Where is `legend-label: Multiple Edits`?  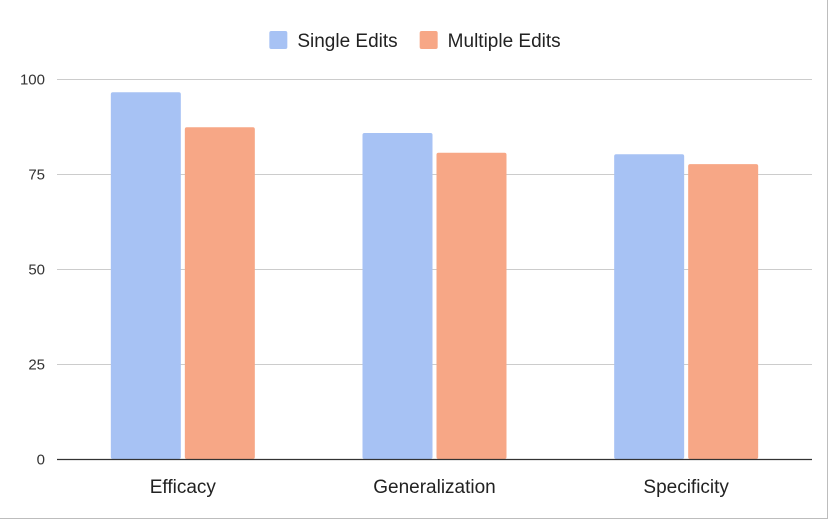 legend-label: Multiple Edits is located at coordinates (504, 41).